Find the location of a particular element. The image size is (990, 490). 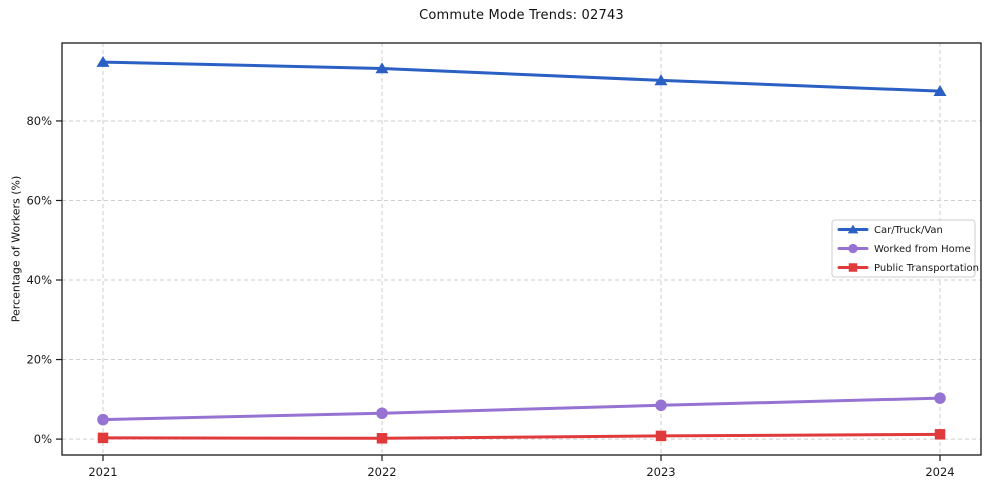

legend-label-public-transportation: Public Transportation is located at coordinates (926, 268).